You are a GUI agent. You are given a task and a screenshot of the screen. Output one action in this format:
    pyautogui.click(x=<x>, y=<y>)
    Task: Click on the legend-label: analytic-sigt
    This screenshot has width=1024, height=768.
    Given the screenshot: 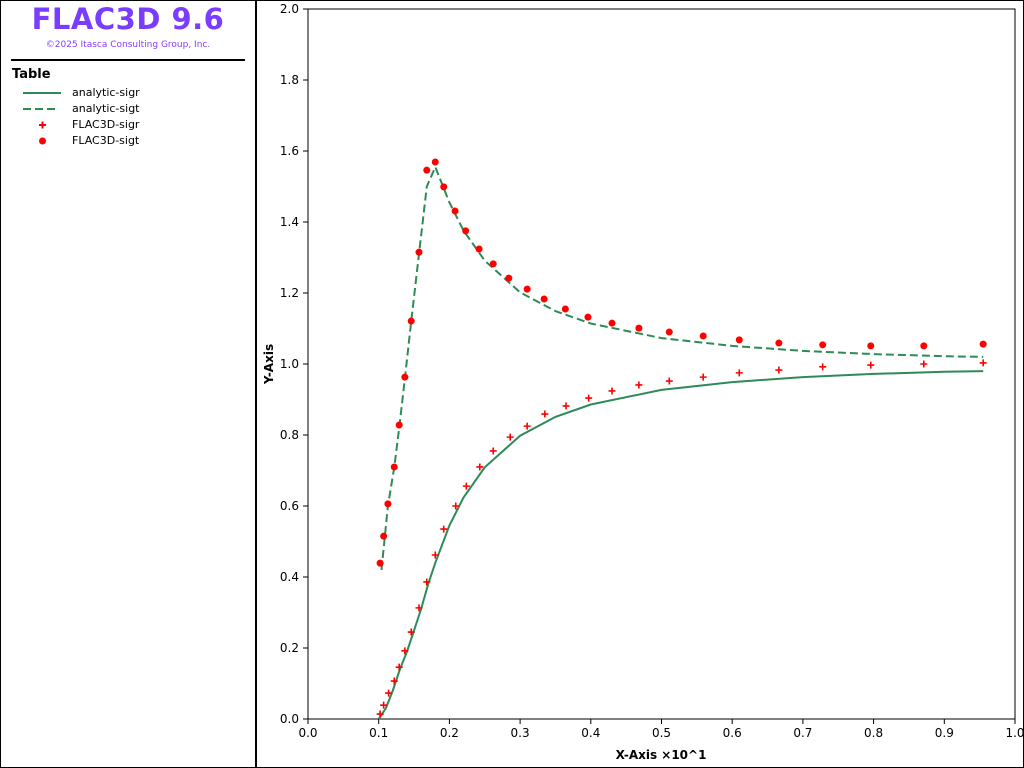 What is the action you would take?
    pyautogui.click(x=106, y=108)
    